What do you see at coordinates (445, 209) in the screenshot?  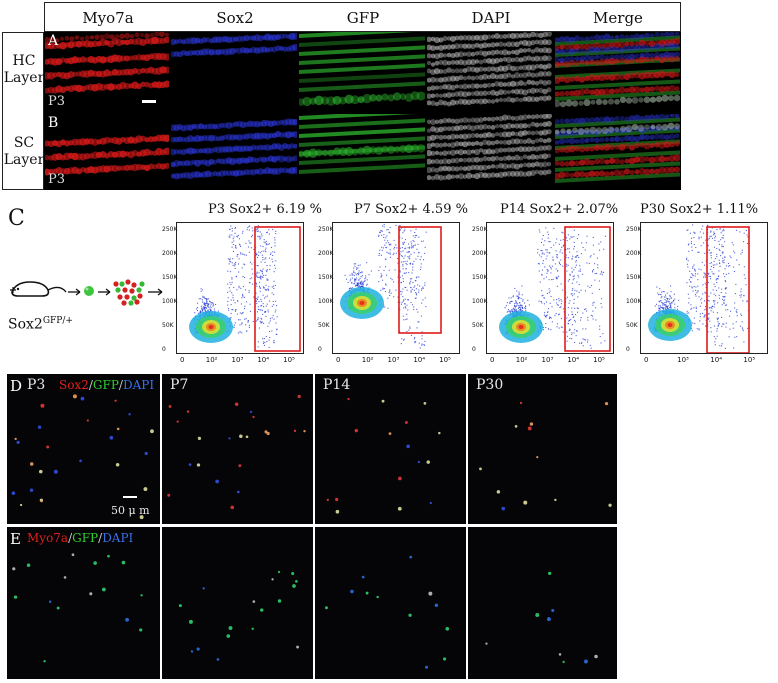 I see `facs-percent-label: 4.59 %` at bounding box center [445, 209].